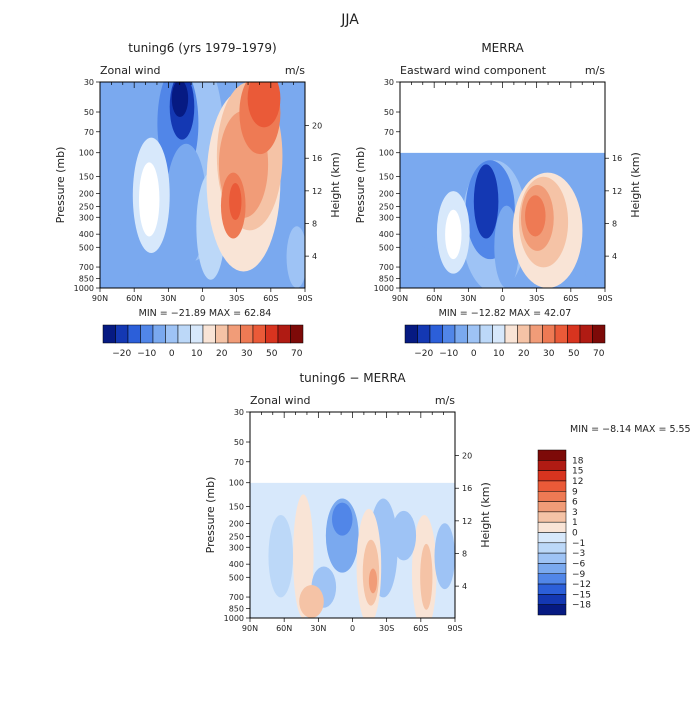  I want to click on height-tick-label: 4, so click(464, 586).